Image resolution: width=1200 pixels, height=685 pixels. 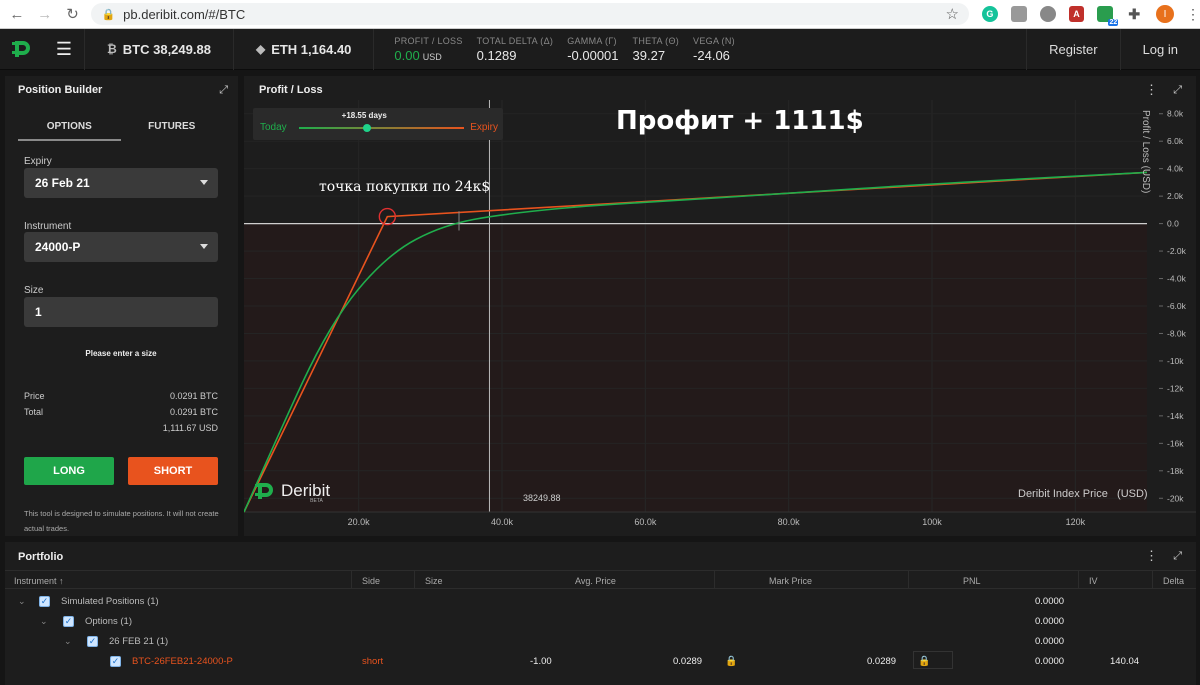 I want to click on greek-delta: TOTAL DELTA (Δ) 0.1289, so click(x=515, y=49).